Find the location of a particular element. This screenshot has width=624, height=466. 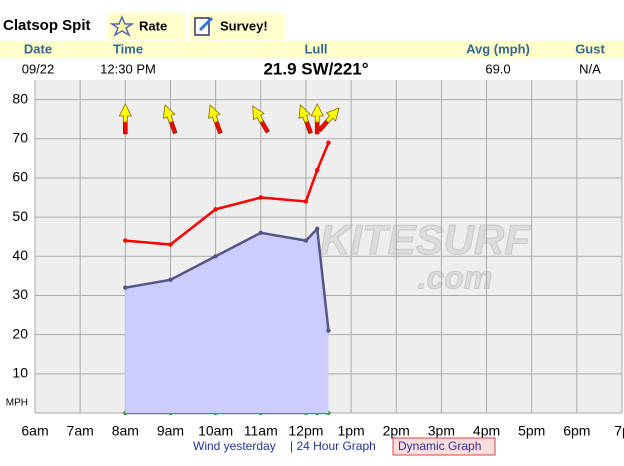

x-tick-label: 12pm is located at coordinates (305, 431).